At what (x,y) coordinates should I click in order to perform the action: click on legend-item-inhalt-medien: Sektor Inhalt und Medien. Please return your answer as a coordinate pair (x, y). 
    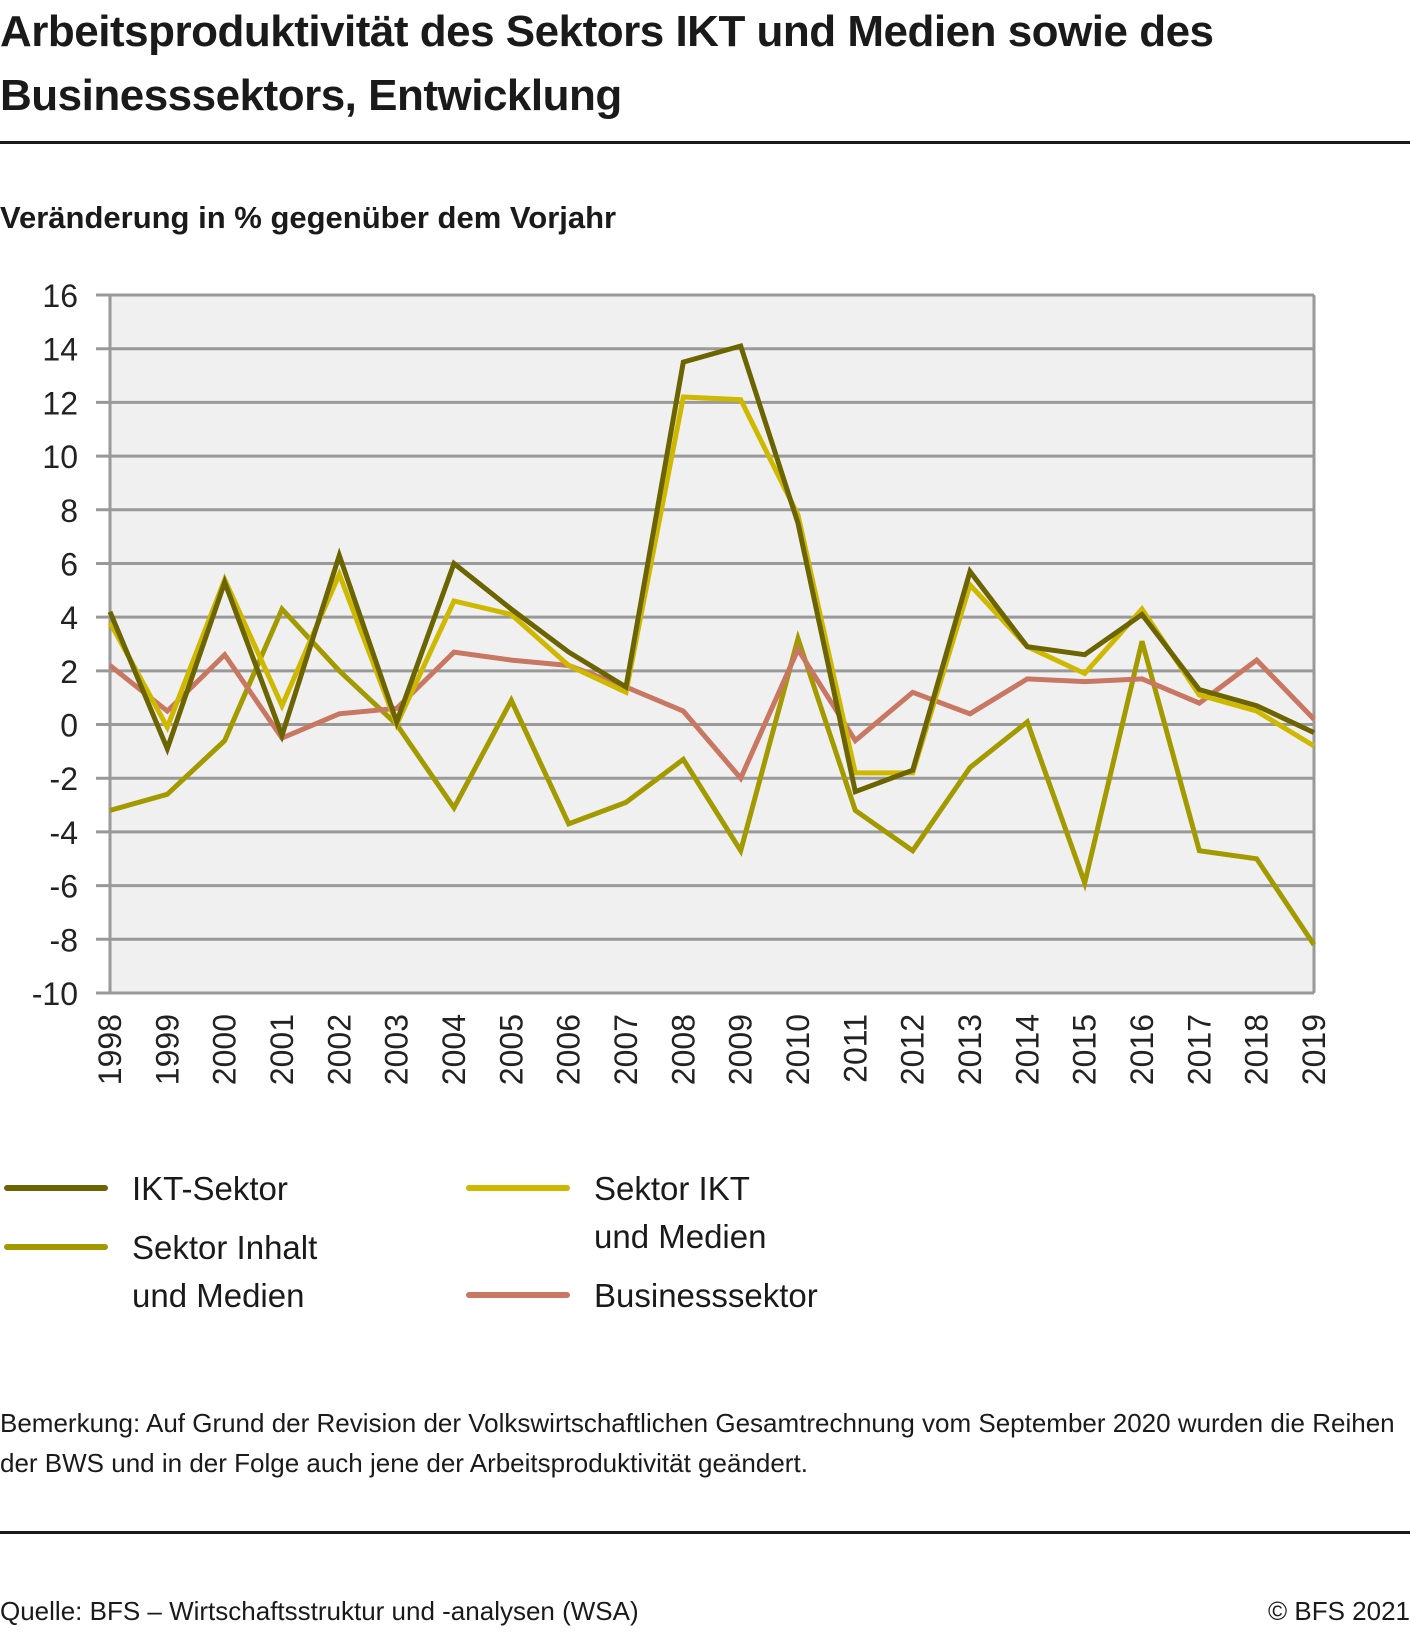
    Looking at the image, I should click on (160, 1272).